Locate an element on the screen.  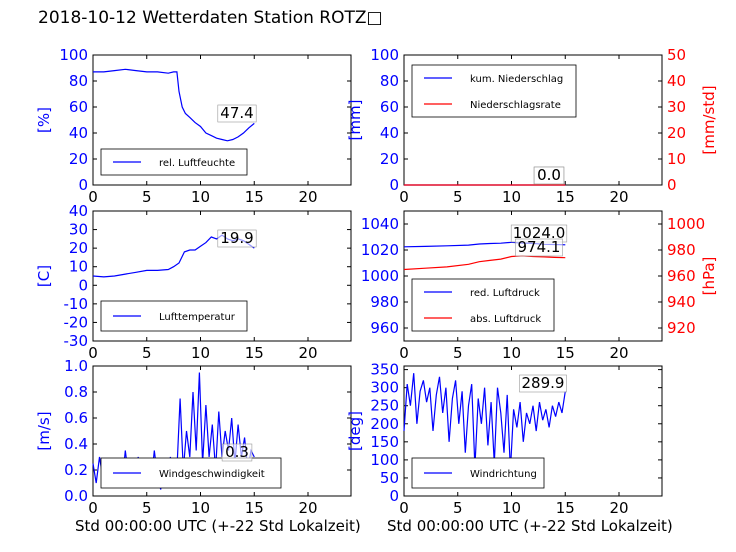
y-tick-label: 30 is located at coordinates (78, 230).